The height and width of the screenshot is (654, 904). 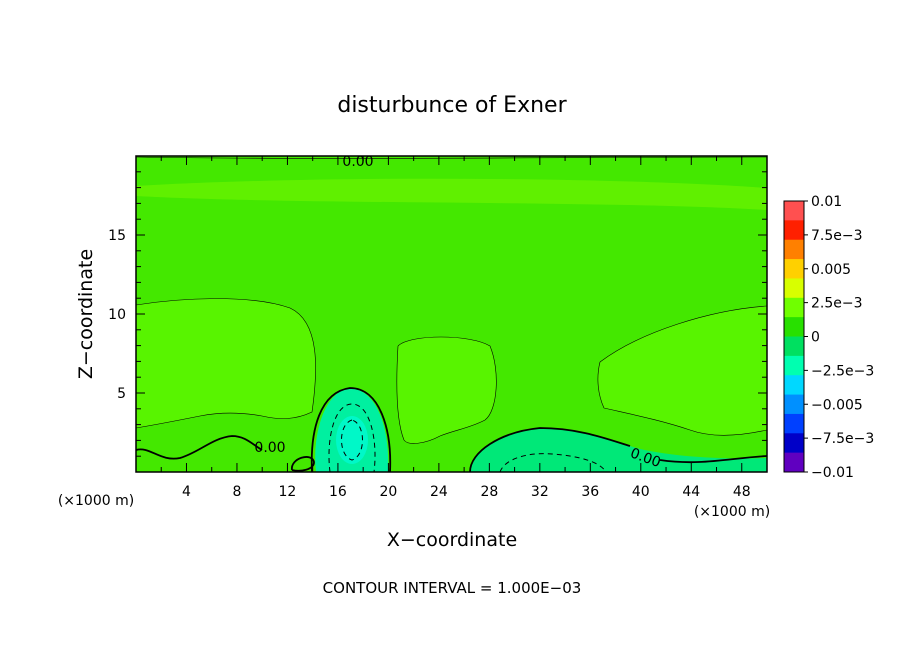 What do you see at coordinates (117, 315) in the screenshot?
I see `y-tick-label: 10` at bounding box center [117, 315].